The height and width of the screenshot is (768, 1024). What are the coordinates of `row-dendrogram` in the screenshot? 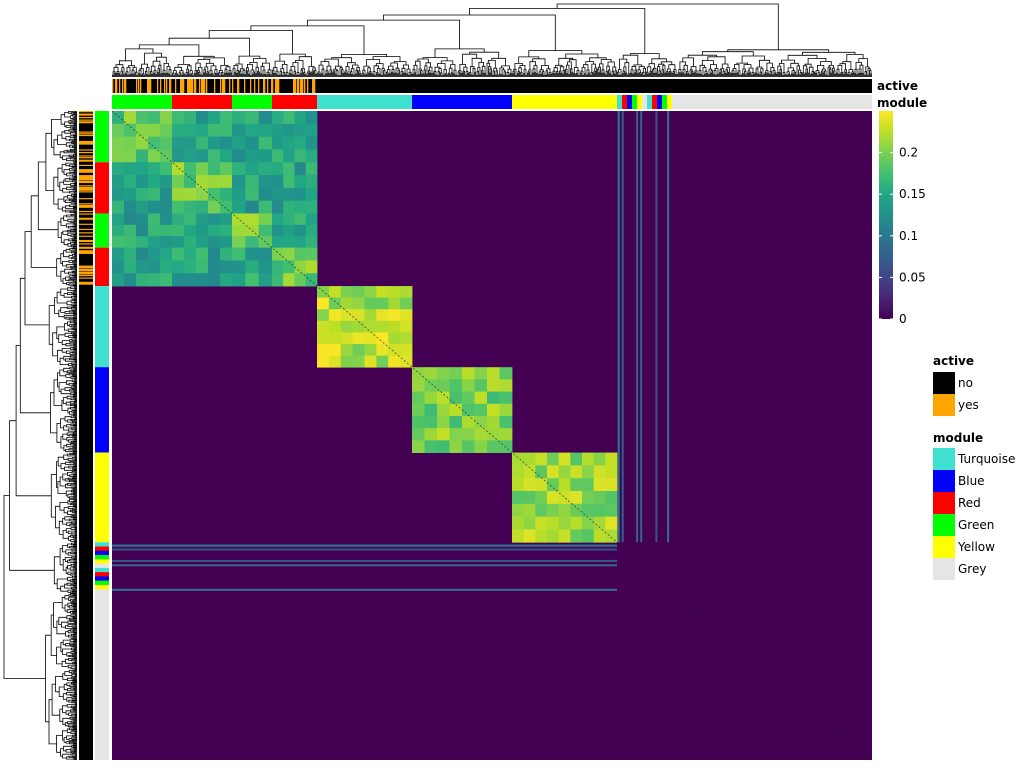 It's located at (40, 435).